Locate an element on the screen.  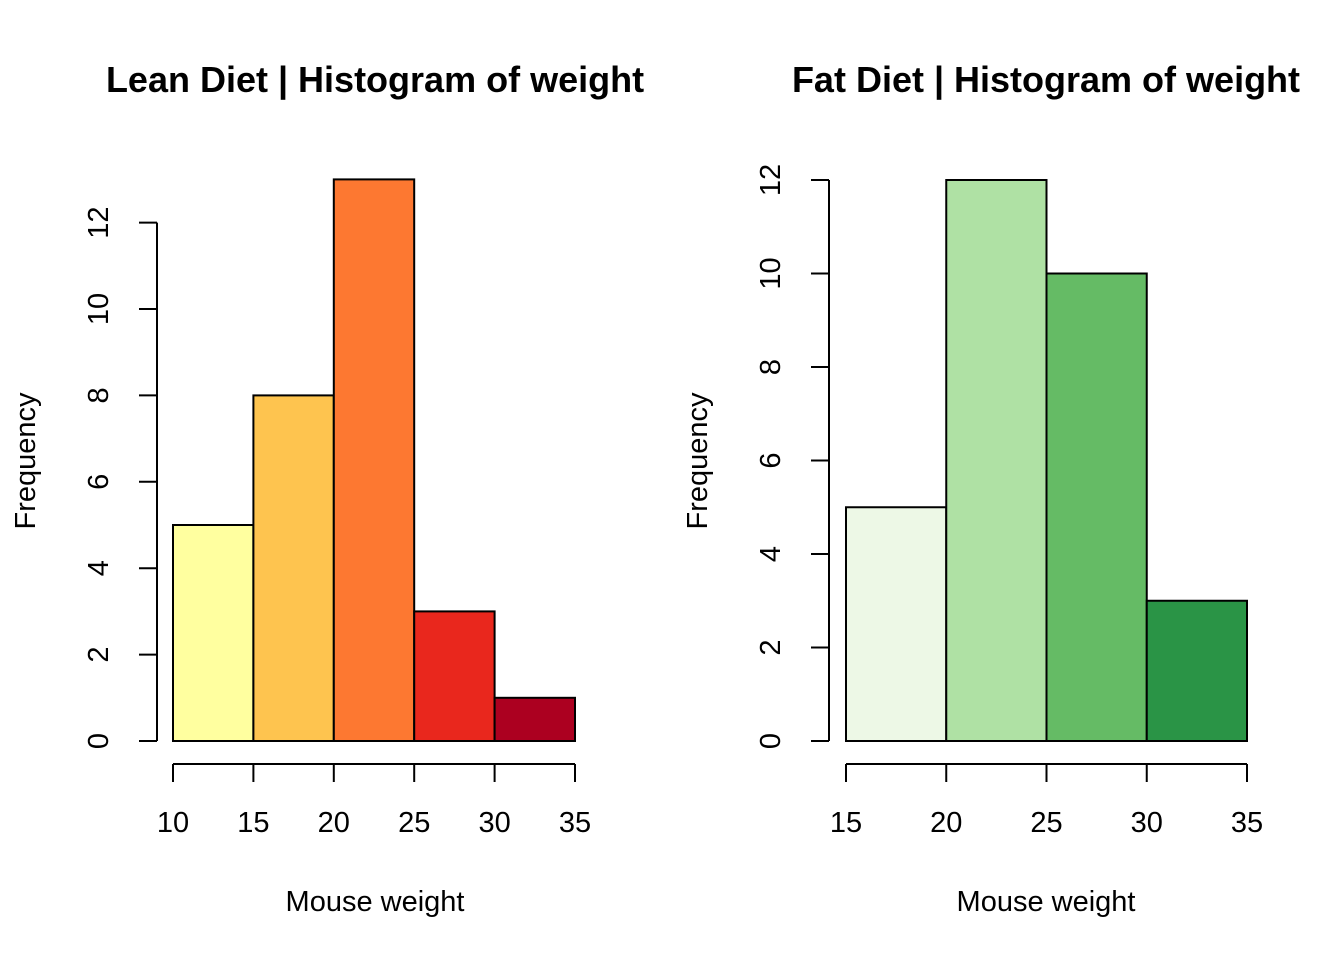
lean-xlabel: Mouse weight is located at coordinates (375, 902).